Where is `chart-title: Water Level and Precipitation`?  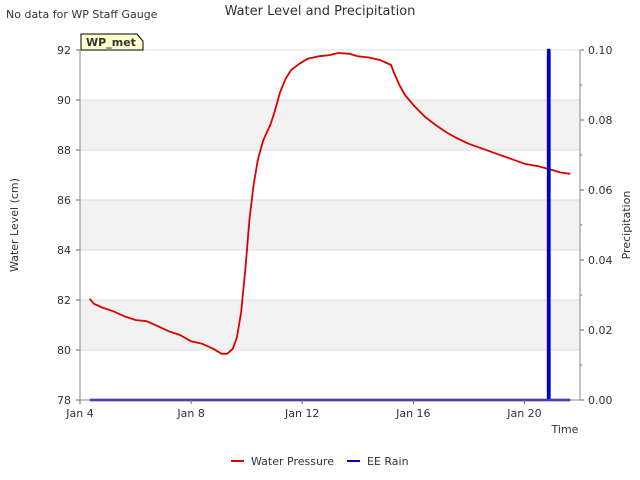
chart-title: Water Level and Precipitation is located at coordinates (320, 11).